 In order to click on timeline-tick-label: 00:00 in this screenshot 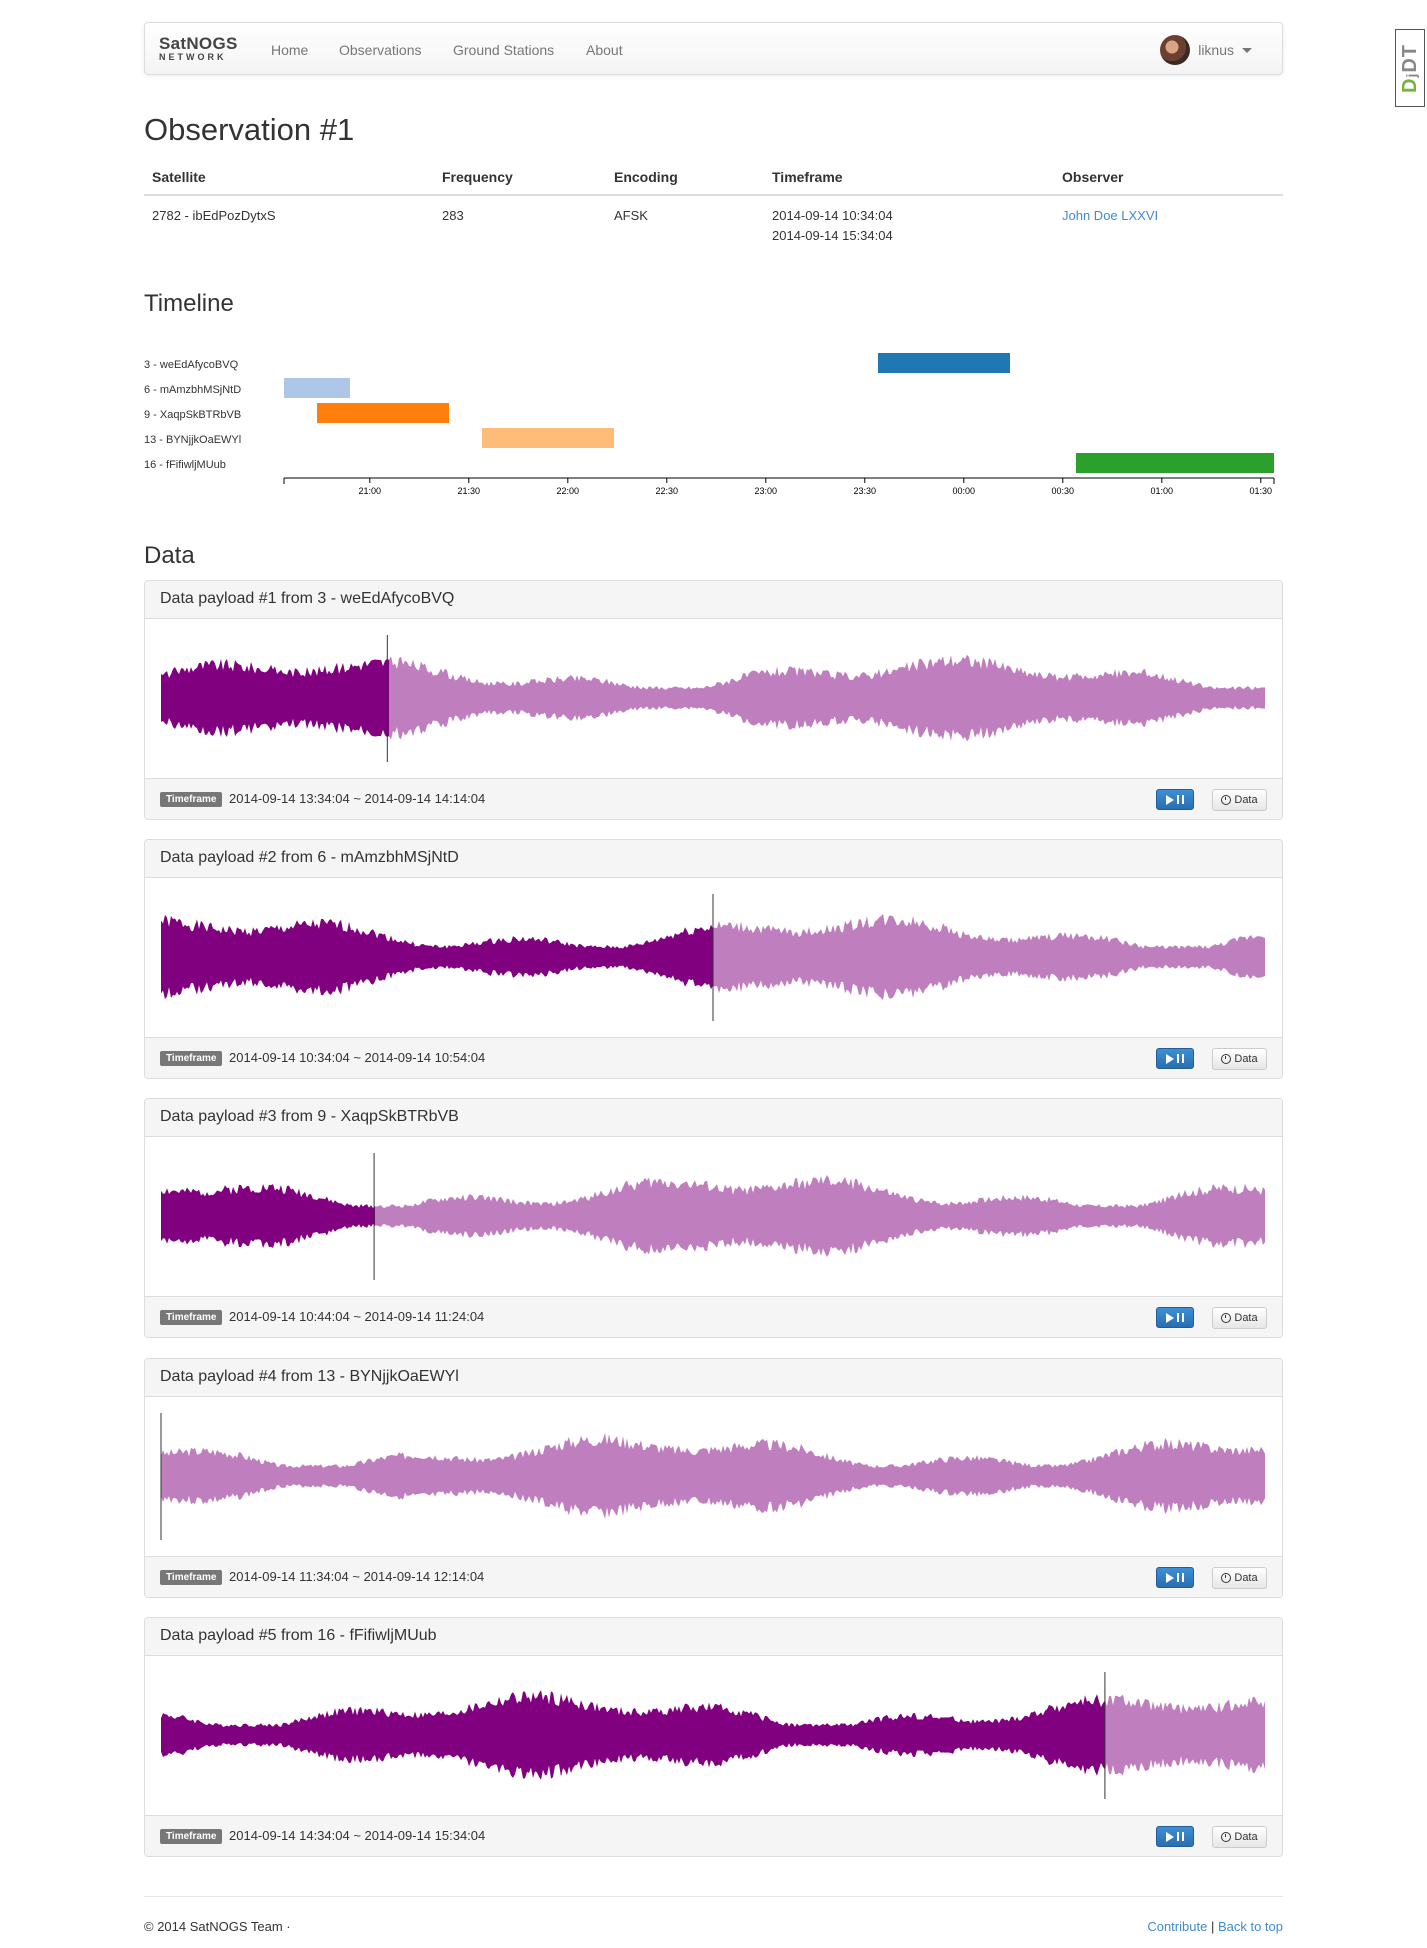, I will do `click(964, 491)`.